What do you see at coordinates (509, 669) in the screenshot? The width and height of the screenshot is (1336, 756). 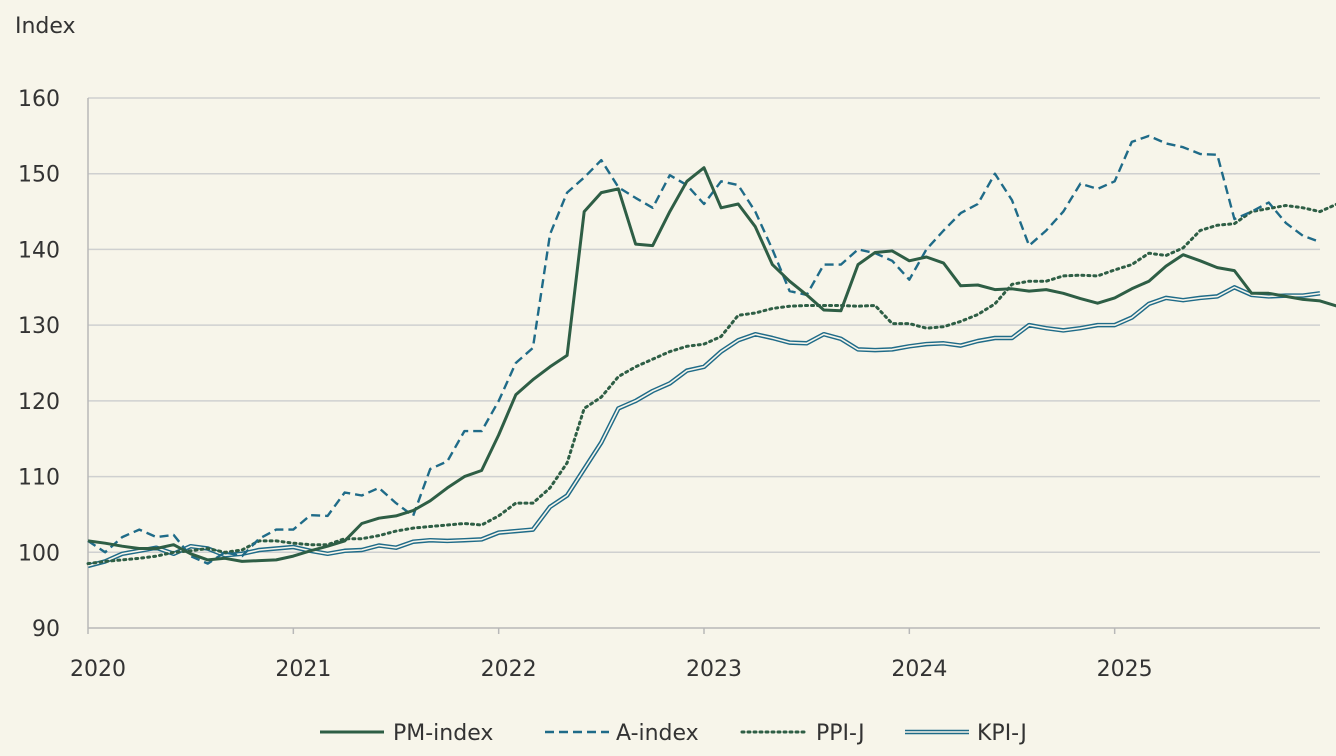 I see `x-tick-label: 2022` at bounding box center [509, 669].